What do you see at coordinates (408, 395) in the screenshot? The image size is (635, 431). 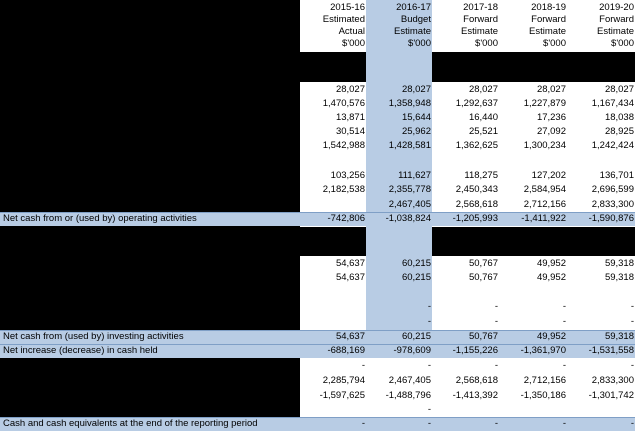 I see `cell-value: -1,488,796` at bounding box center [408, 395].